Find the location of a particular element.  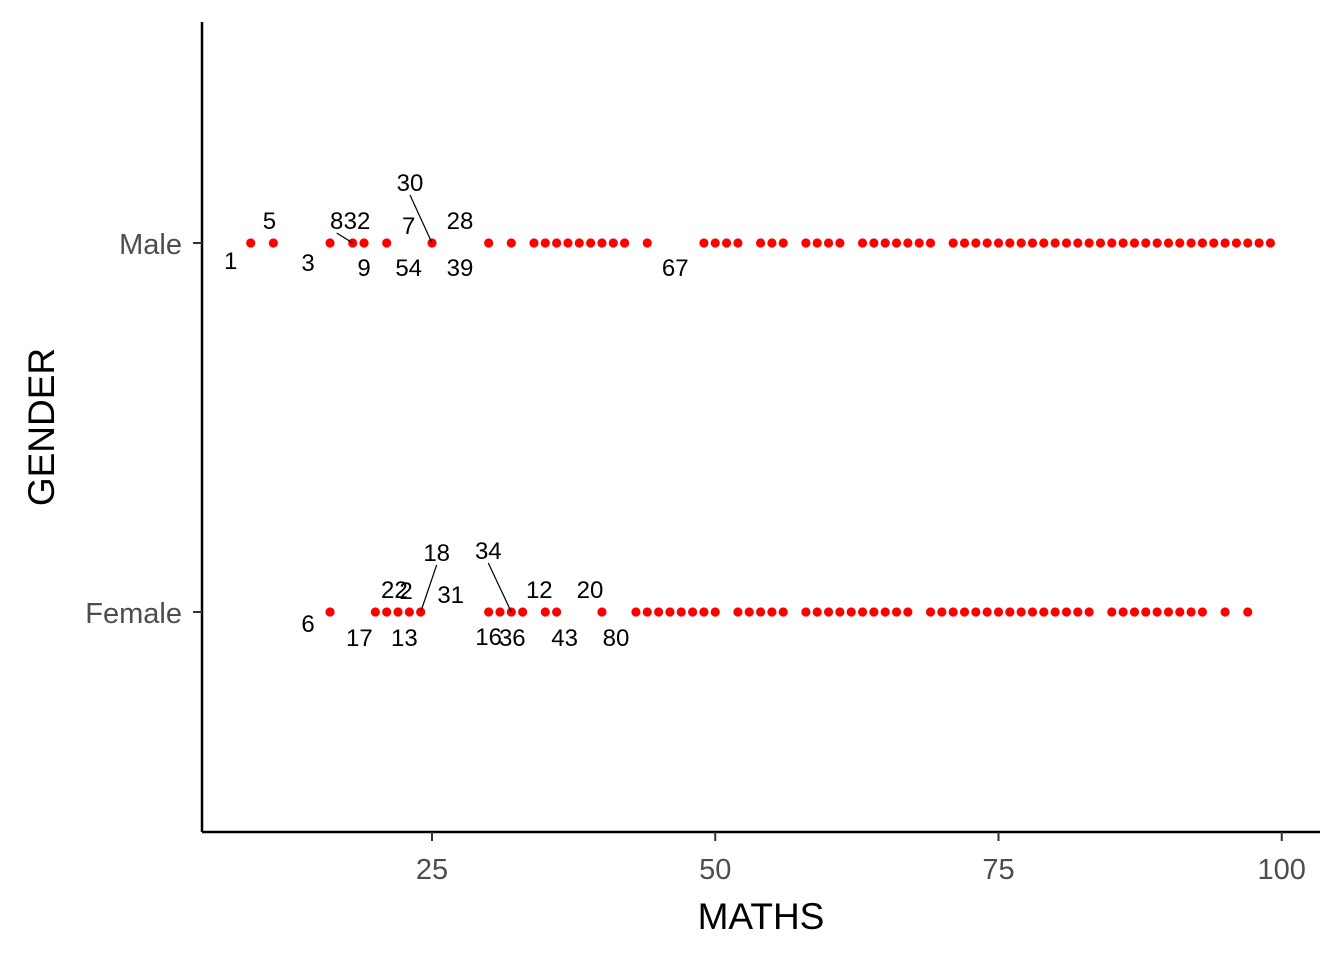

y-tick-label: Male is located at coordinates (150, 245).